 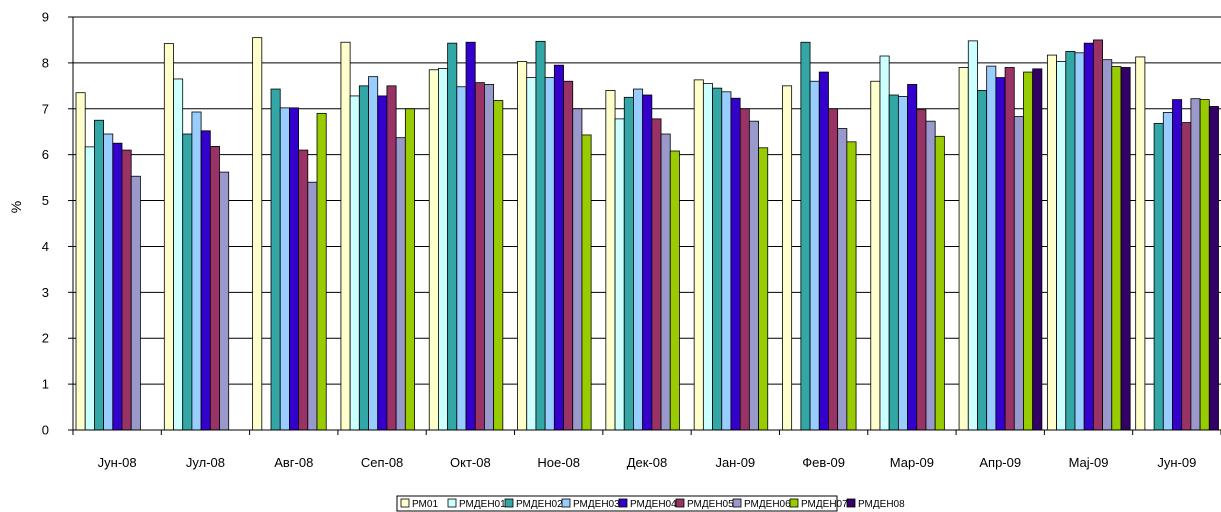 I want to click on x-tick-label: Ное-08, so click(x=558, y=462).